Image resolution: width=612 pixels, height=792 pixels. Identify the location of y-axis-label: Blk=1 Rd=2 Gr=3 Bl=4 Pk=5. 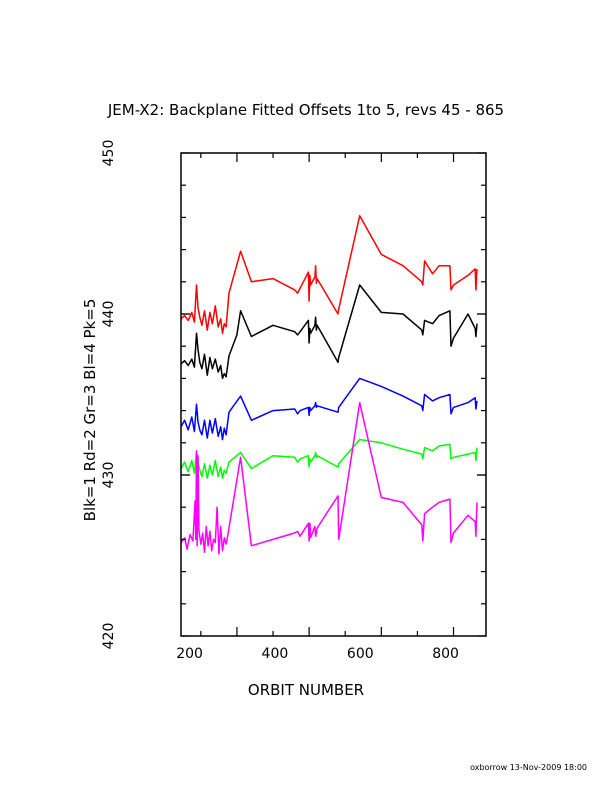
(90, 410).